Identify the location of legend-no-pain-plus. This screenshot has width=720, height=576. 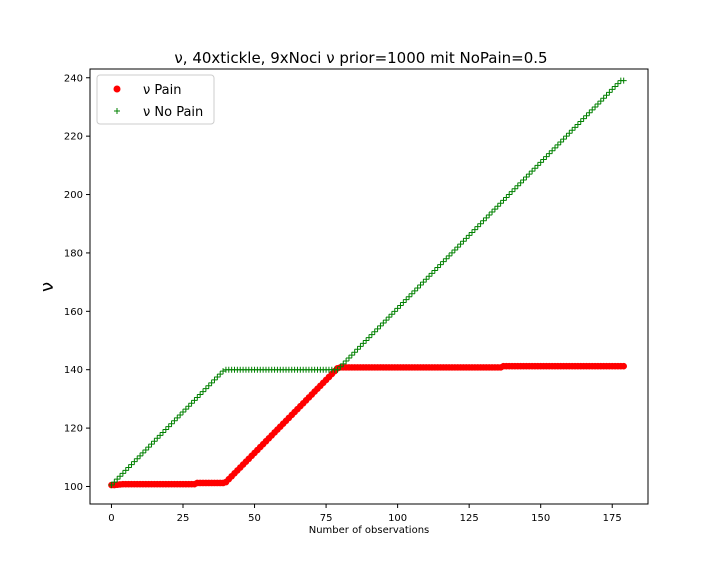
(117, 111).